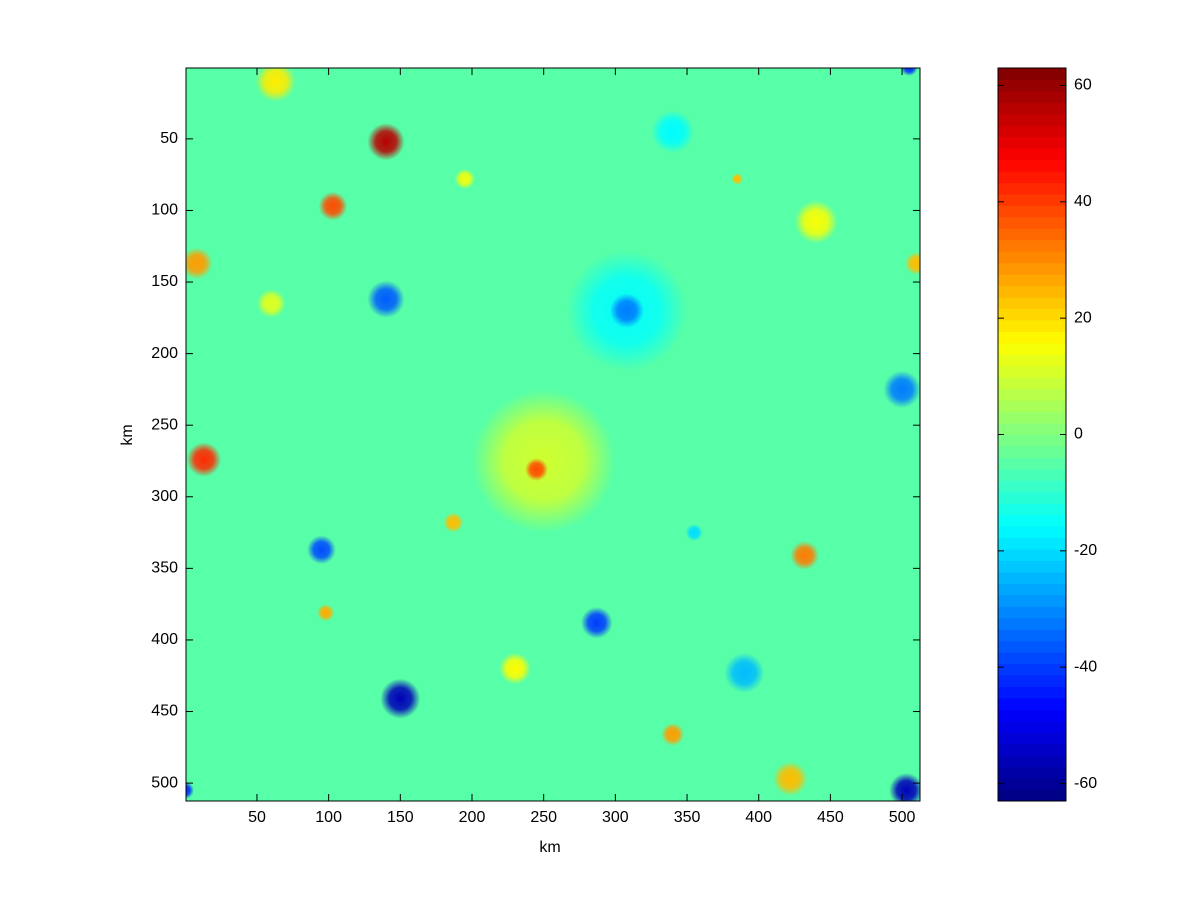  Describe the element at coordinates (1085, 783) in the screenshot. I see `colorbar-tick-label: -60` at that location.